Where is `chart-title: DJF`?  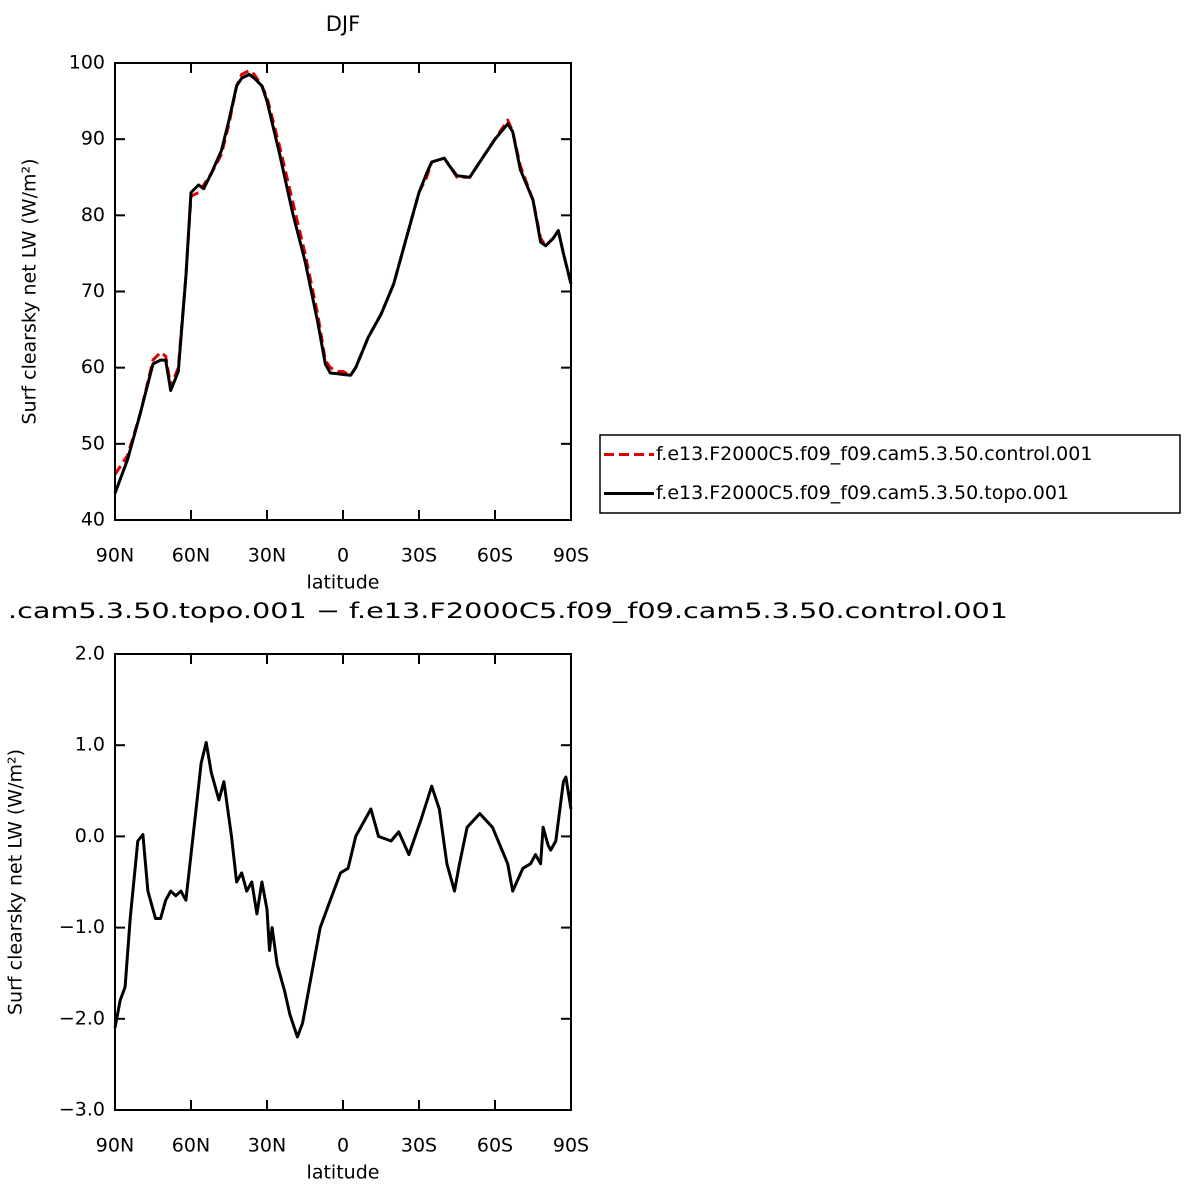
chart-title: DJF is located at coordinates (343, 24).